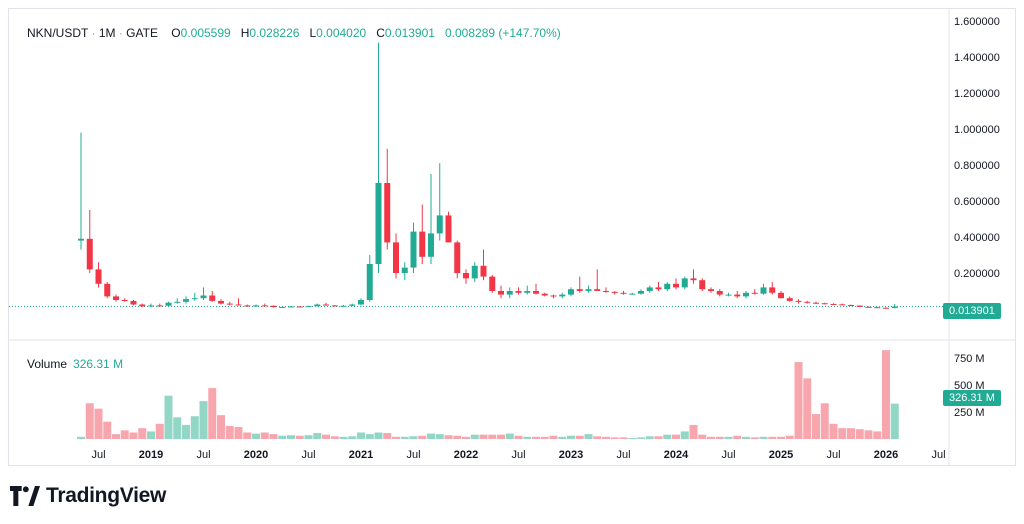 The height and width of the screenshot is (524, 1024). Describe the element at coordinates (88, 496) in the screenshot. I see `tradingview-logo: TradingView` at that location.